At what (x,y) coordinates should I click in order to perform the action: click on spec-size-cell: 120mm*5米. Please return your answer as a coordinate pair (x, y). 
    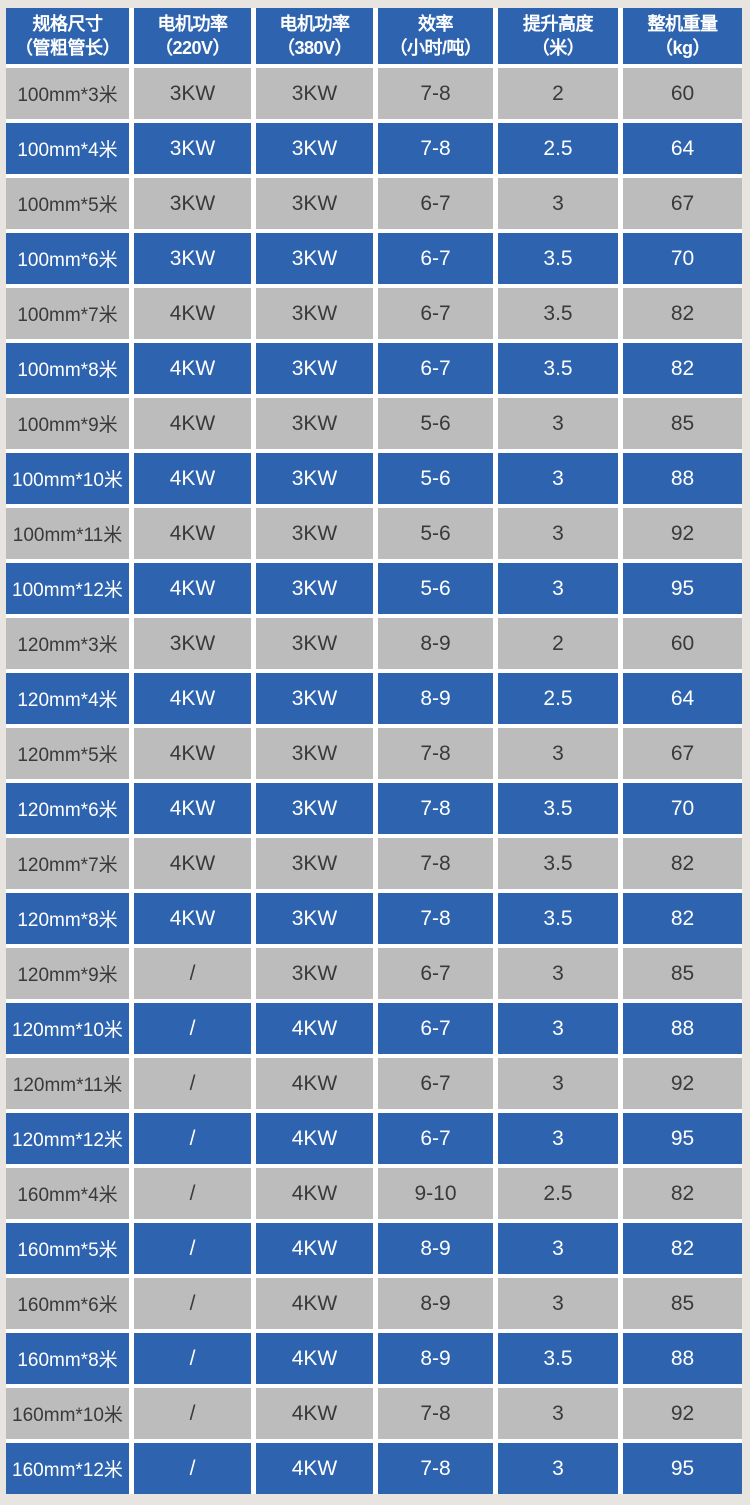
    Looking at the image, I should click on (67, 753).